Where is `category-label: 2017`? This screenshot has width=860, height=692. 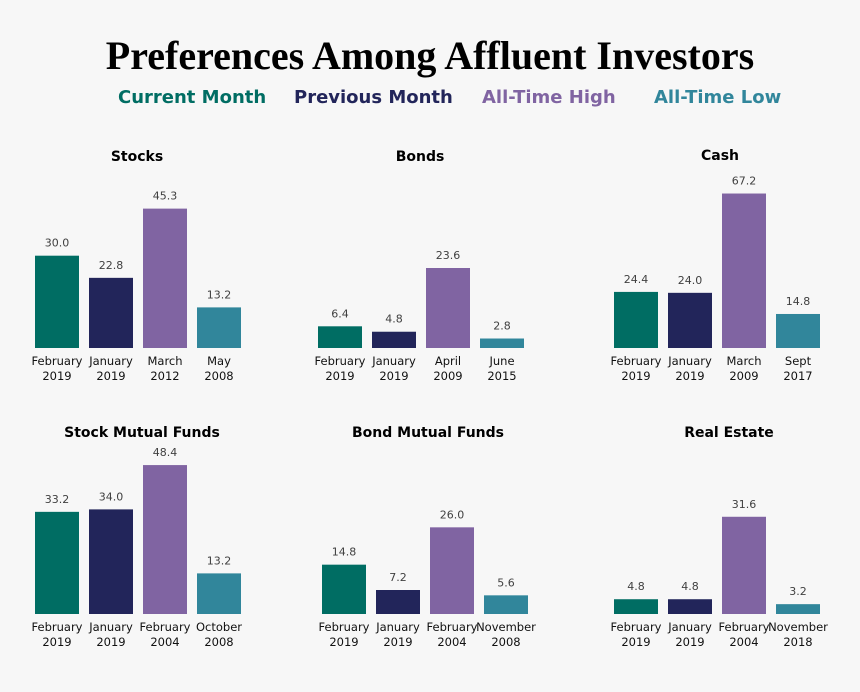
category-label: 2017 is located at coordinates (797, 376).